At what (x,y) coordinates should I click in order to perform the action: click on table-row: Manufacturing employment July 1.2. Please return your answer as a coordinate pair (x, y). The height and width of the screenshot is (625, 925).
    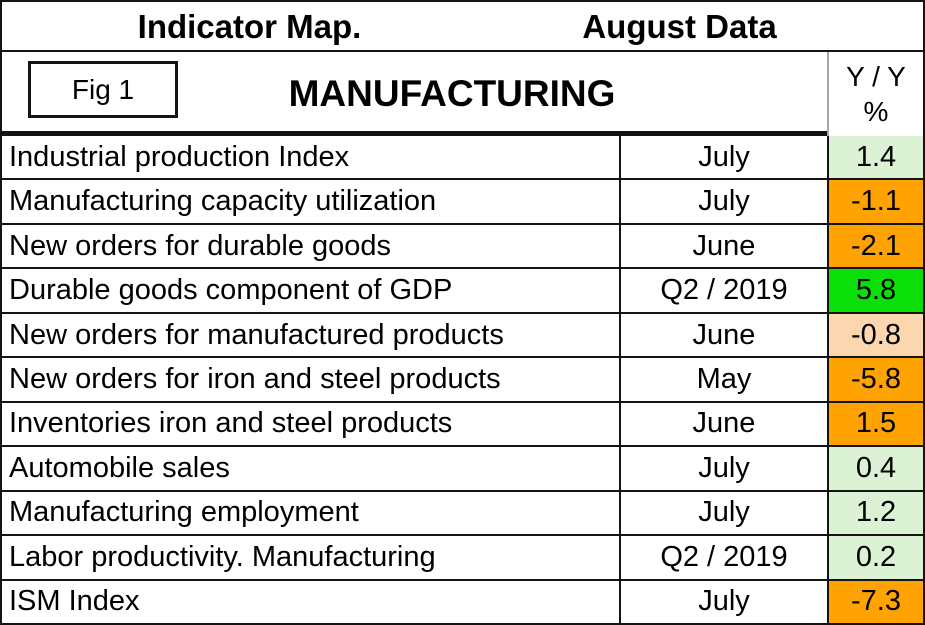
    Looking at the image, I should click on (462, 514).